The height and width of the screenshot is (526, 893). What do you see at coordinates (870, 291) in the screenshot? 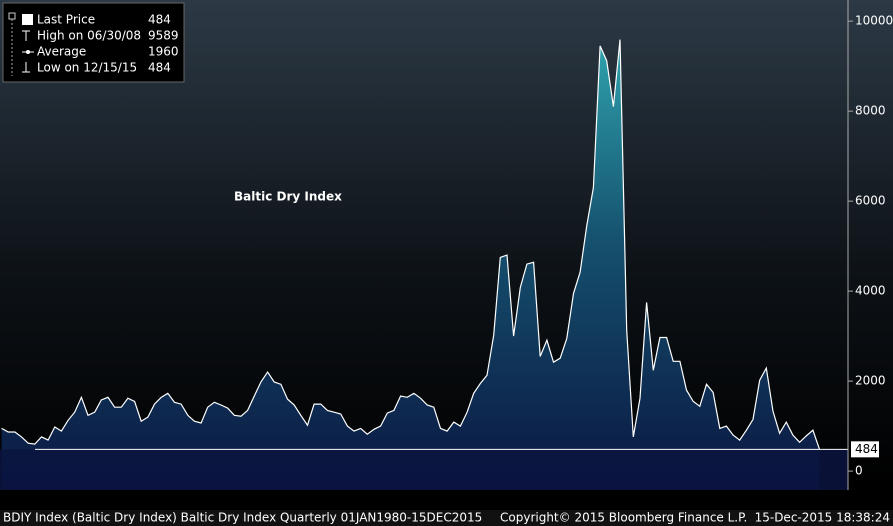
I see `y-tick-label: 4000` at bounding box center [870, 291].